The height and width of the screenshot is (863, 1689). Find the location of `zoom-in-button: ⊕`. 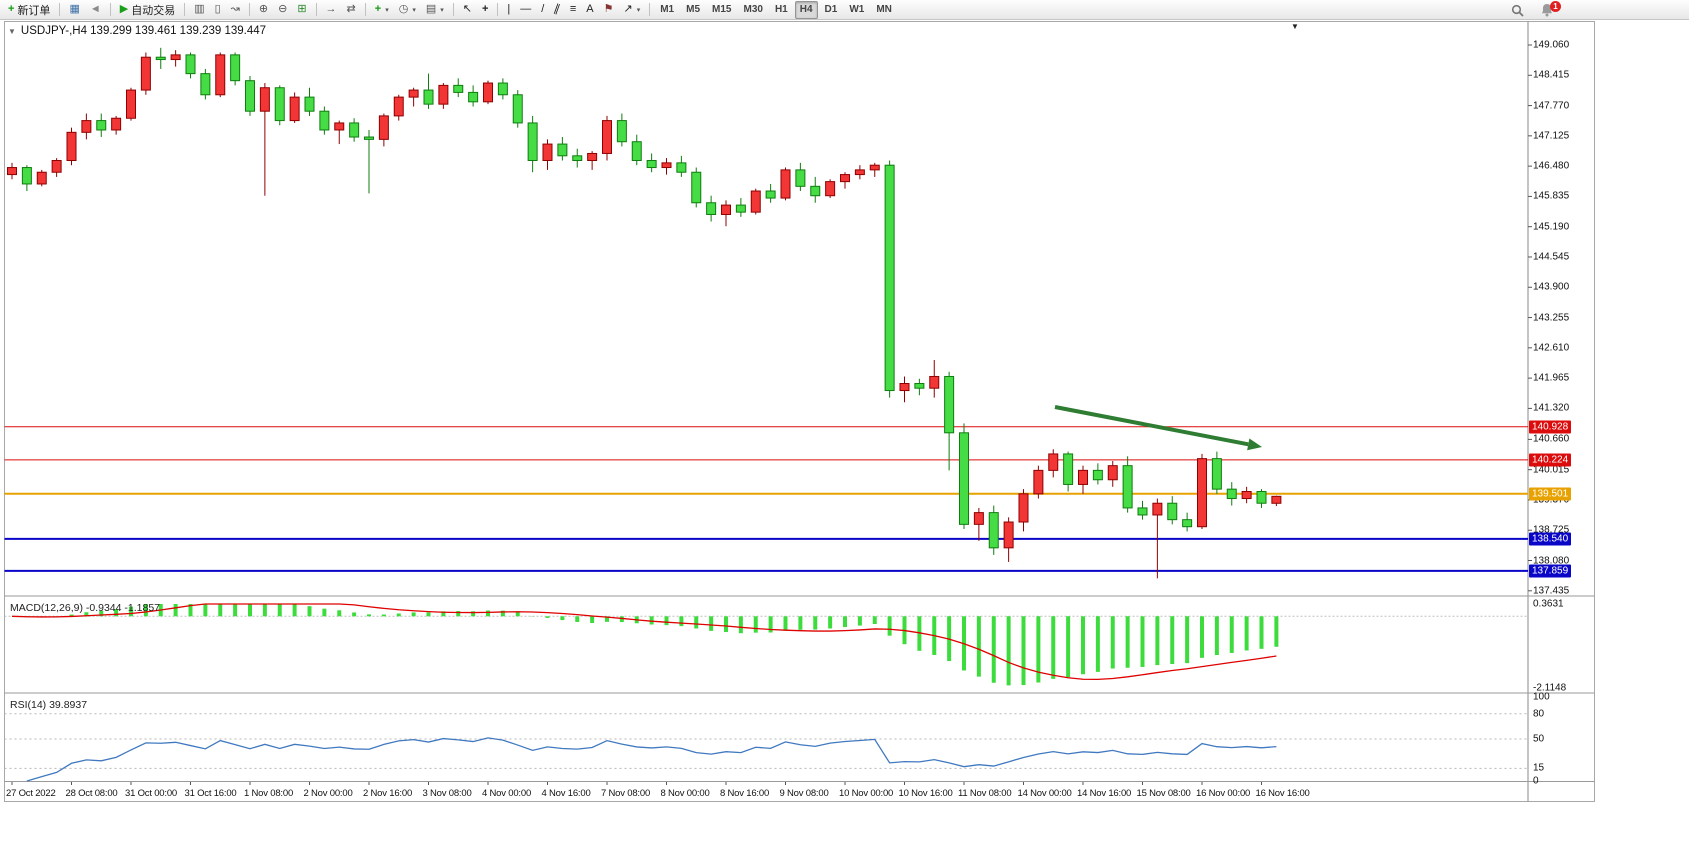

zoom-in-button: ⊕ is located at coordinates (263, 10).